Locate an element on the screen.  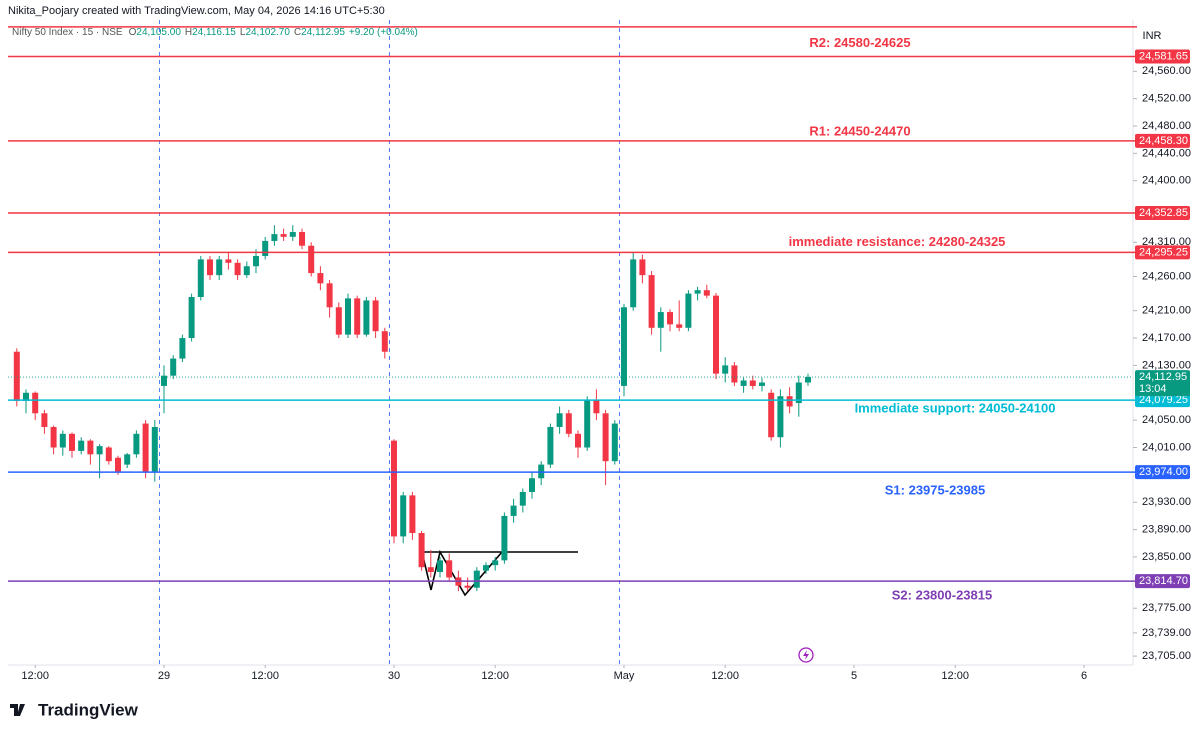
x-tick-label: 12:00 is located at coordinates (495, 676).